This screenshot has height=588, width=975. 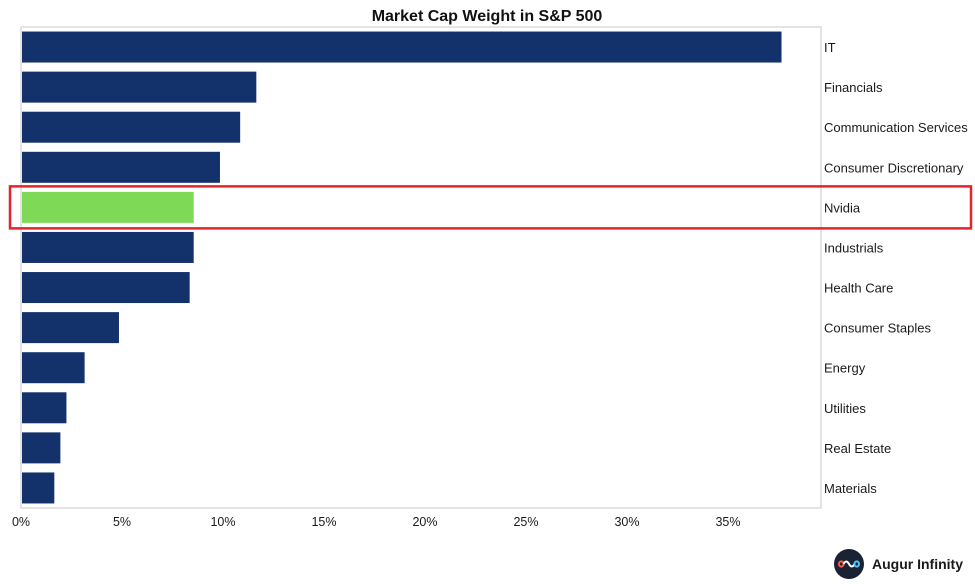 What do you see at coordinates (139, 87) in the screenshot?
I see `bar-financials` at bounding box center [139, 87].